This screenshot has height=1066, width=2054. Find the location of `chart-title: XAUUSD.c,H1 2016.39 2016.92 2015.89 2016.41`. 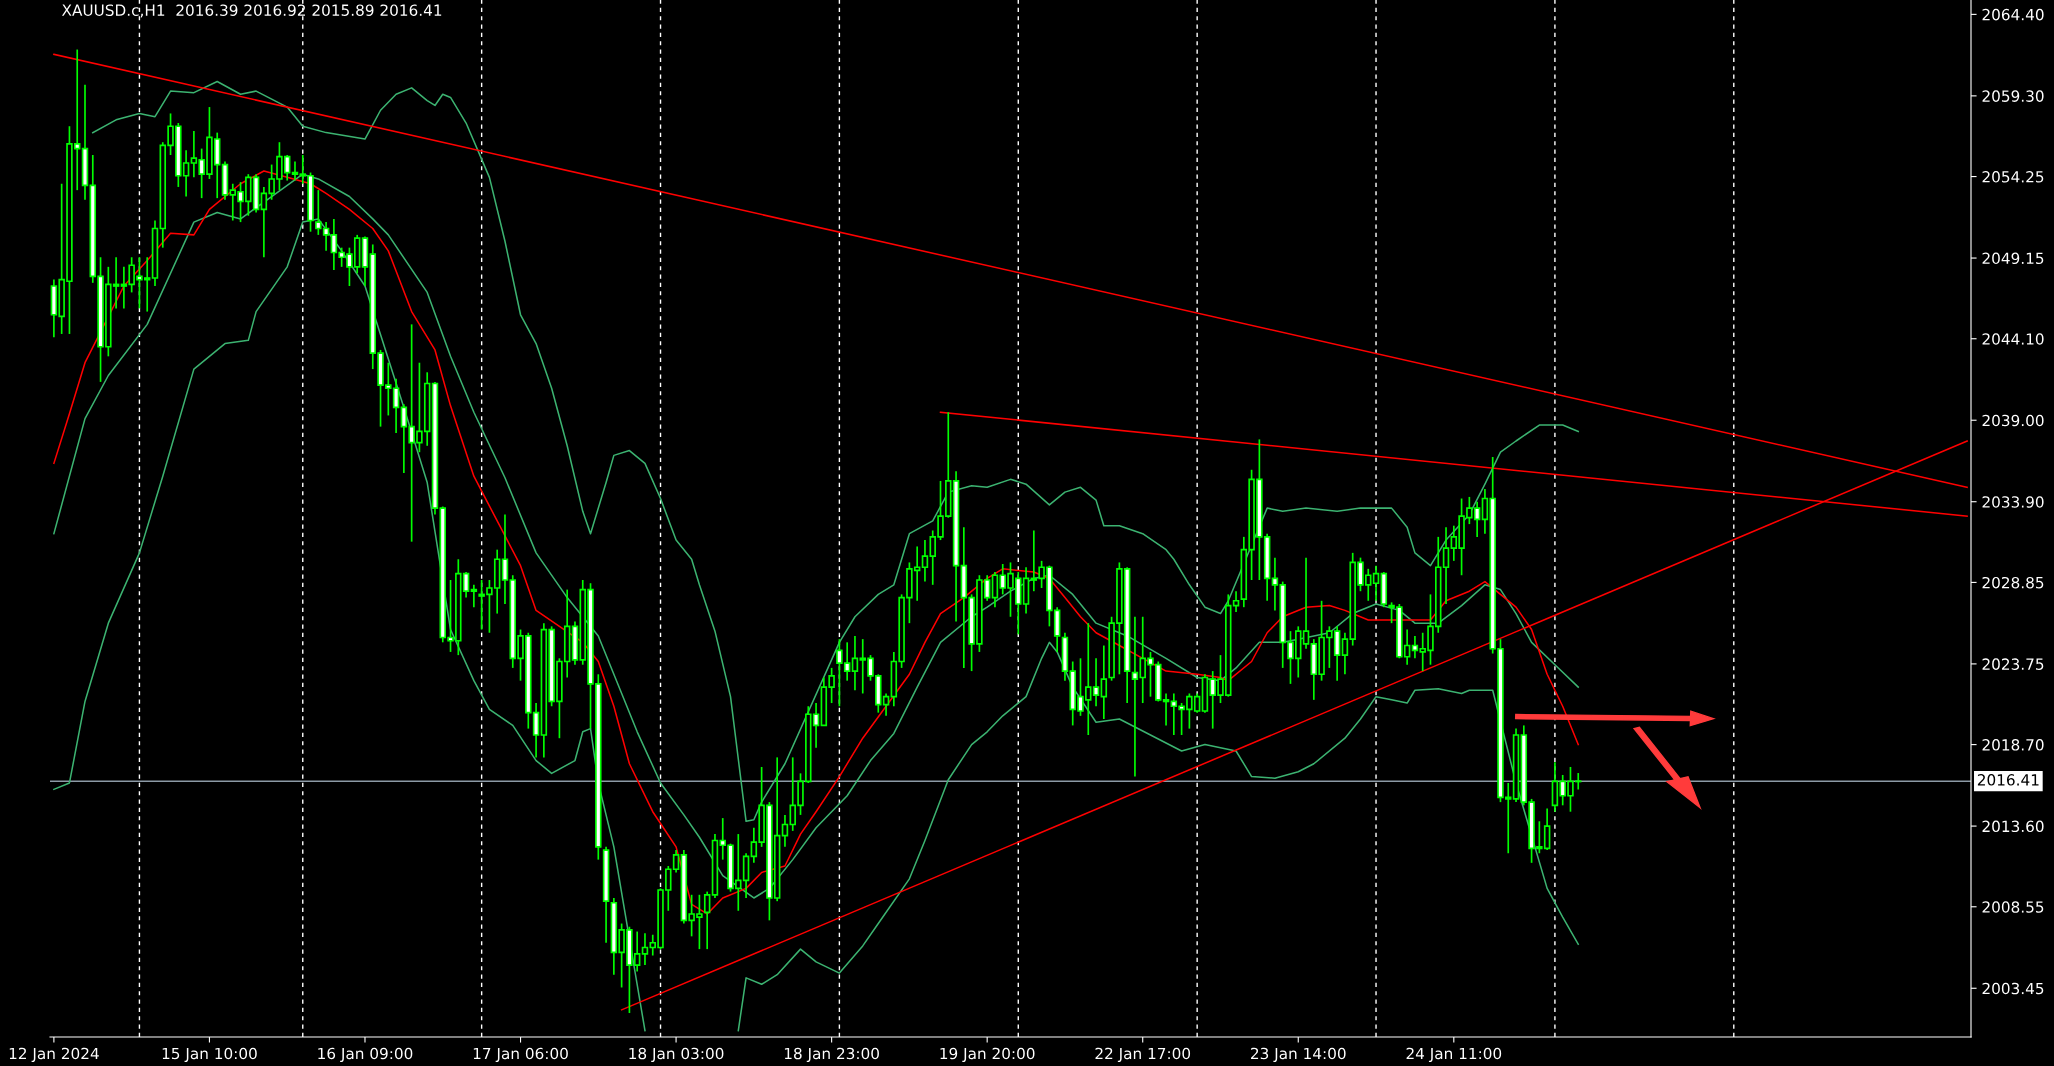

chart-title: XAUUSD.c,H1 2016.39 2016.92 2015.89 2016.41 is located at coordinates (251, 11).